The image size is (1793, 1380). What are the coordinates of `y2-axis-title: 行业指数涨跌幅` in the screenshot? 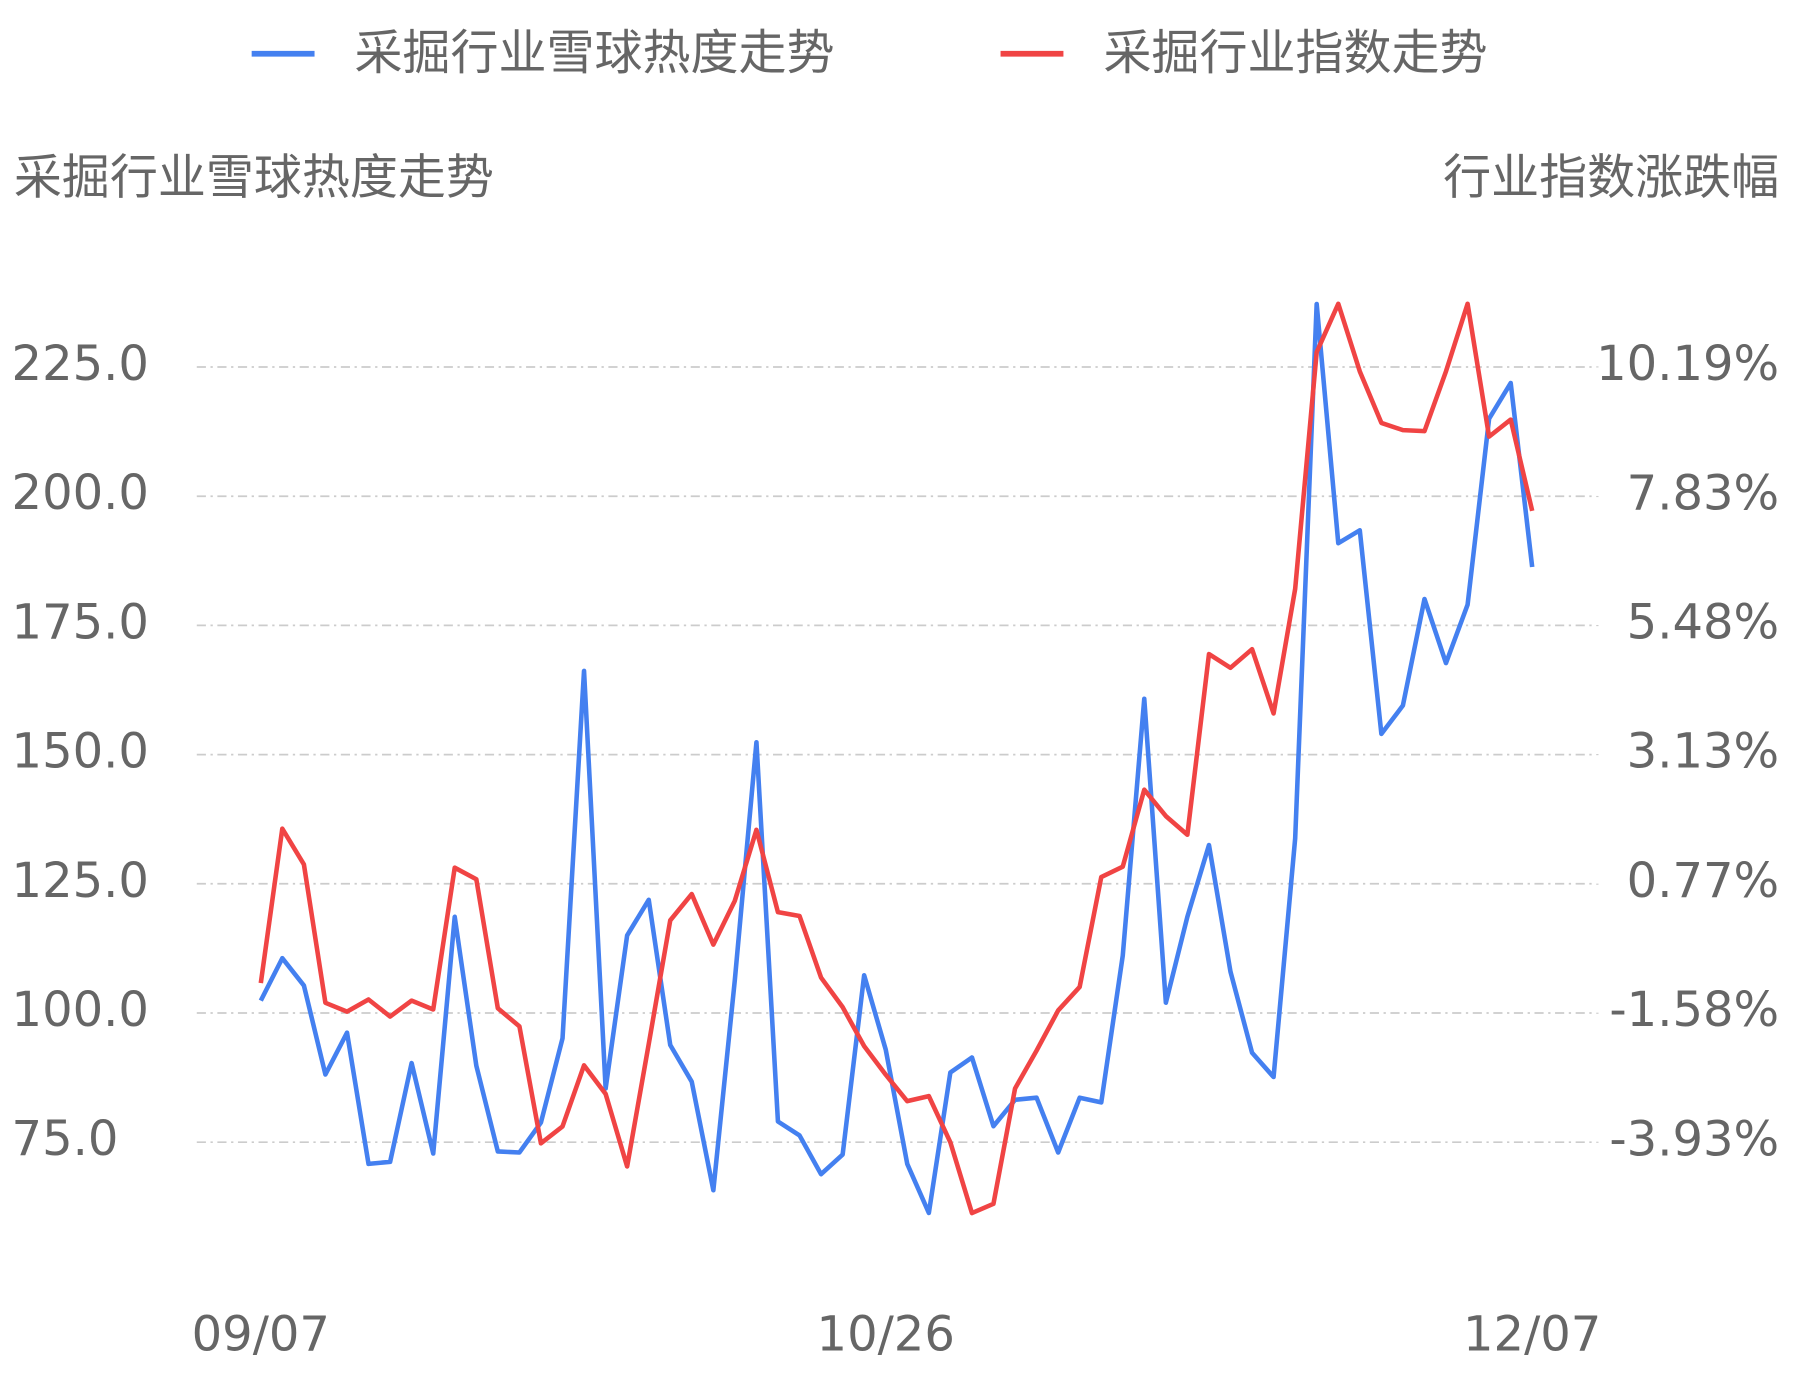 It's located at (1611, 178).